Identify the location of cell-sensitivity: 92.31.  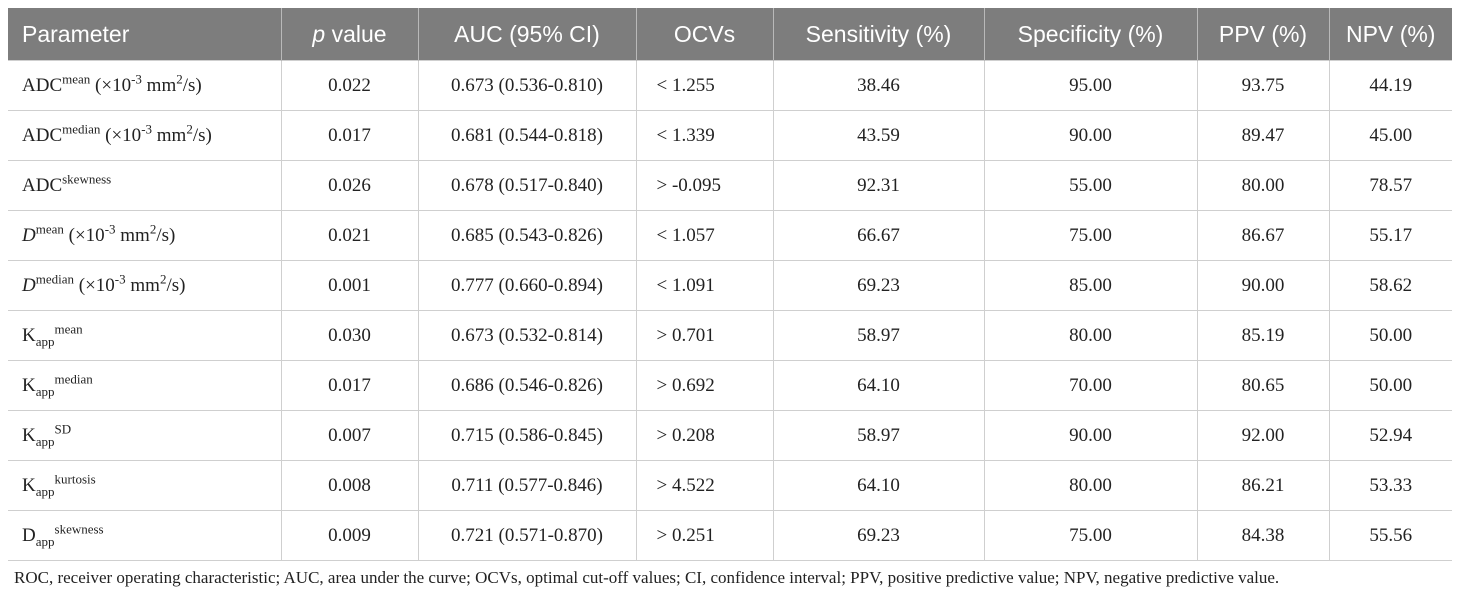
(879, 185).